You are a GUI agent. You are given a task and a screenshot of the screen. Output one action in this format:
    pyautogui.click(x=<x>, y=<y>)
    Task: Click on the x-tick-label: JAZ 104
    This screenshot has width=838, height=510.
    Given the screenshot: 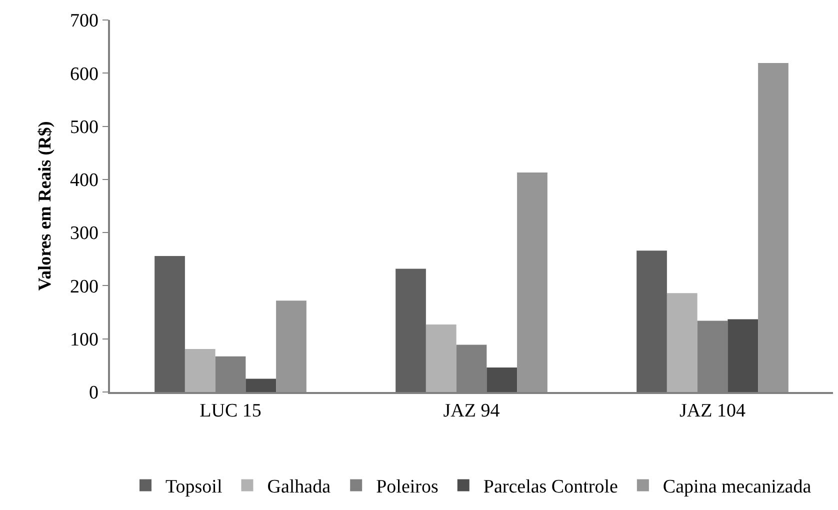 What is the action you would take?
    pyautogui.click(x=713, y=411)
    